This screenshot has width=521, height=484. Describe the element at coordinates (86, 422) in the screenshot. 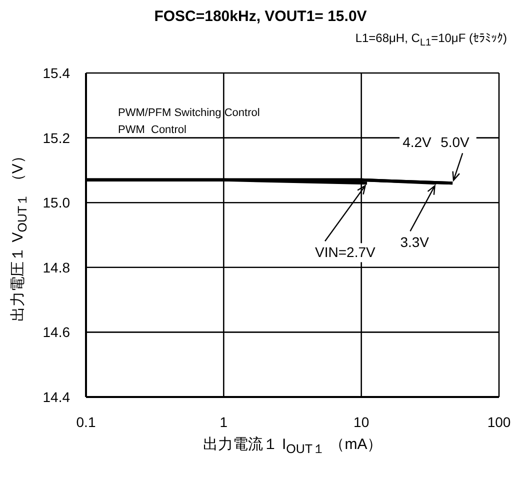

I see `x-tick-label: 0.1` at that location.